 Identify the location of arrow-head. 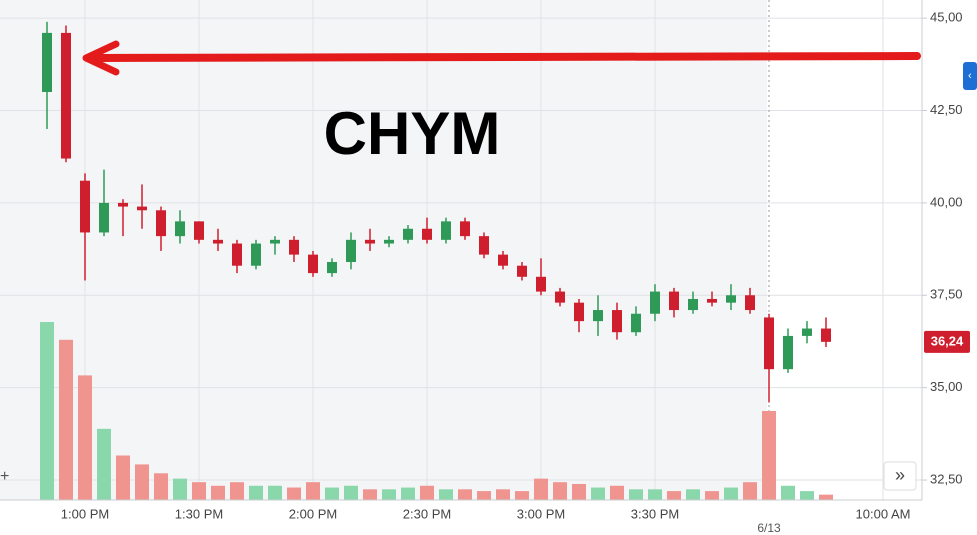
(101, 58).